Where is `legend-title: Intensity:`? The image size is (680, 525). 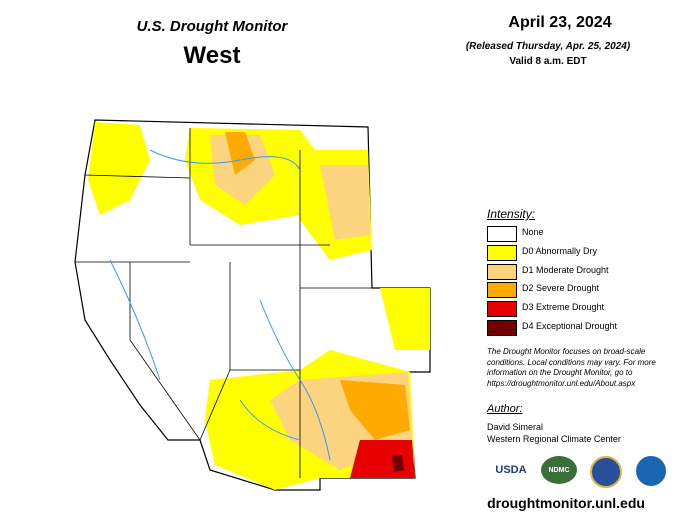
legend-title: Intensity: is located at coordinates (511, 214).